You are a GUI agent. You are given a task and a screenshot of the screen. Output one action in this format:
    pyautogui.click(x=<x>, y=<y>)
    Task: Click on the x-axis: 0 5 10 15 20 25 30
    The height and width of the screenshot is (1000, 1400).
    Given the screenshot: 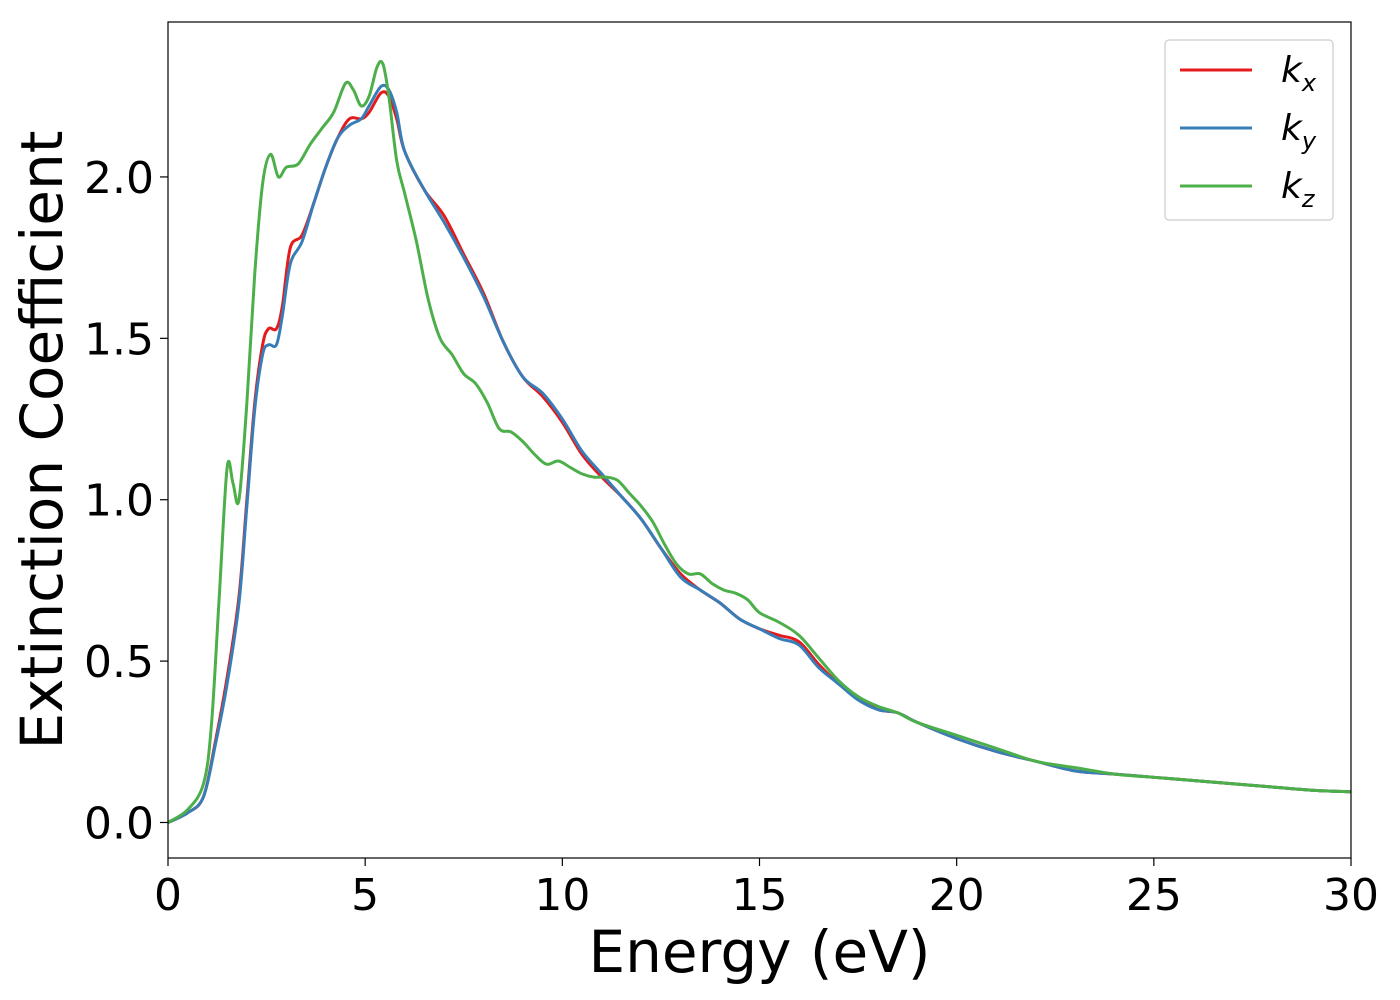 What is the action you would take?
    pyautogui.click(x=766, y=889)
    